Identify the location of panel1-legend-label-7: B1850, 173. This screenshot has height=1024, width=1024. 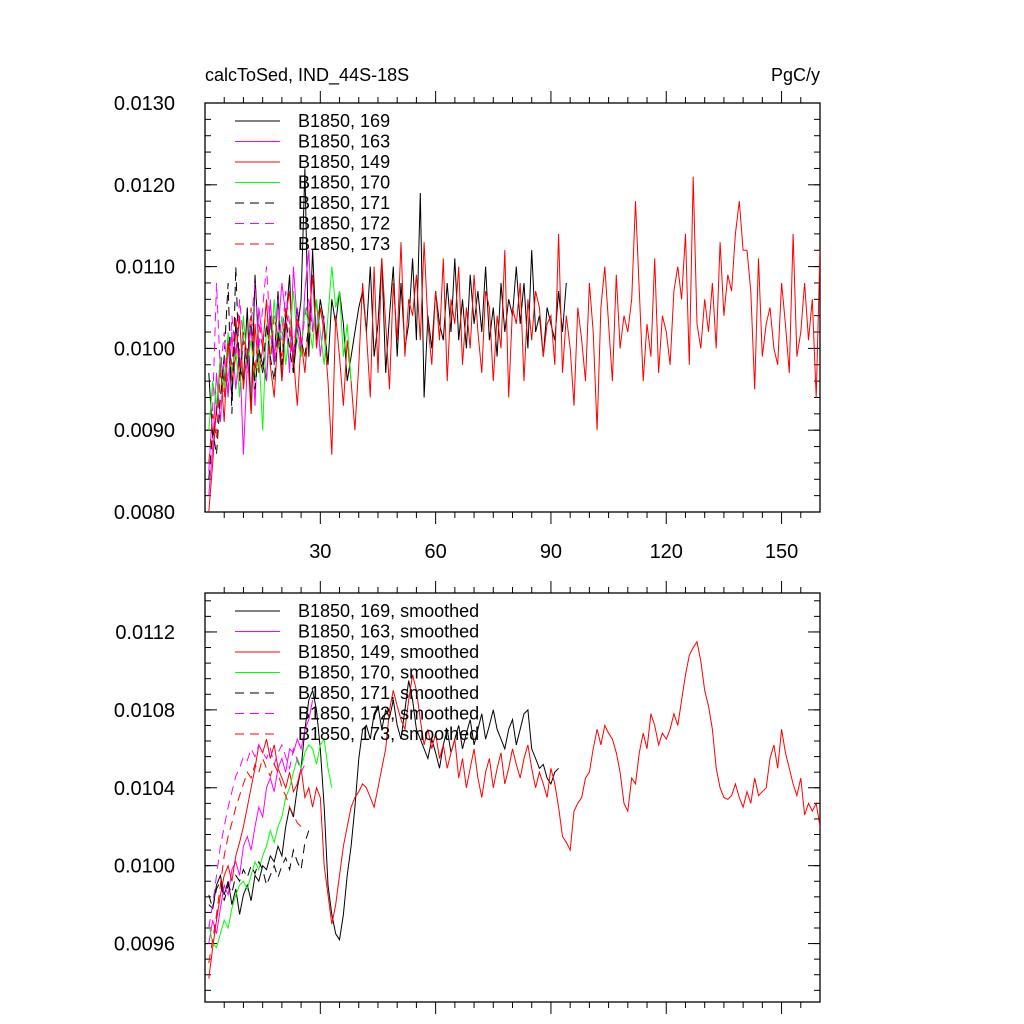
(344, 244).